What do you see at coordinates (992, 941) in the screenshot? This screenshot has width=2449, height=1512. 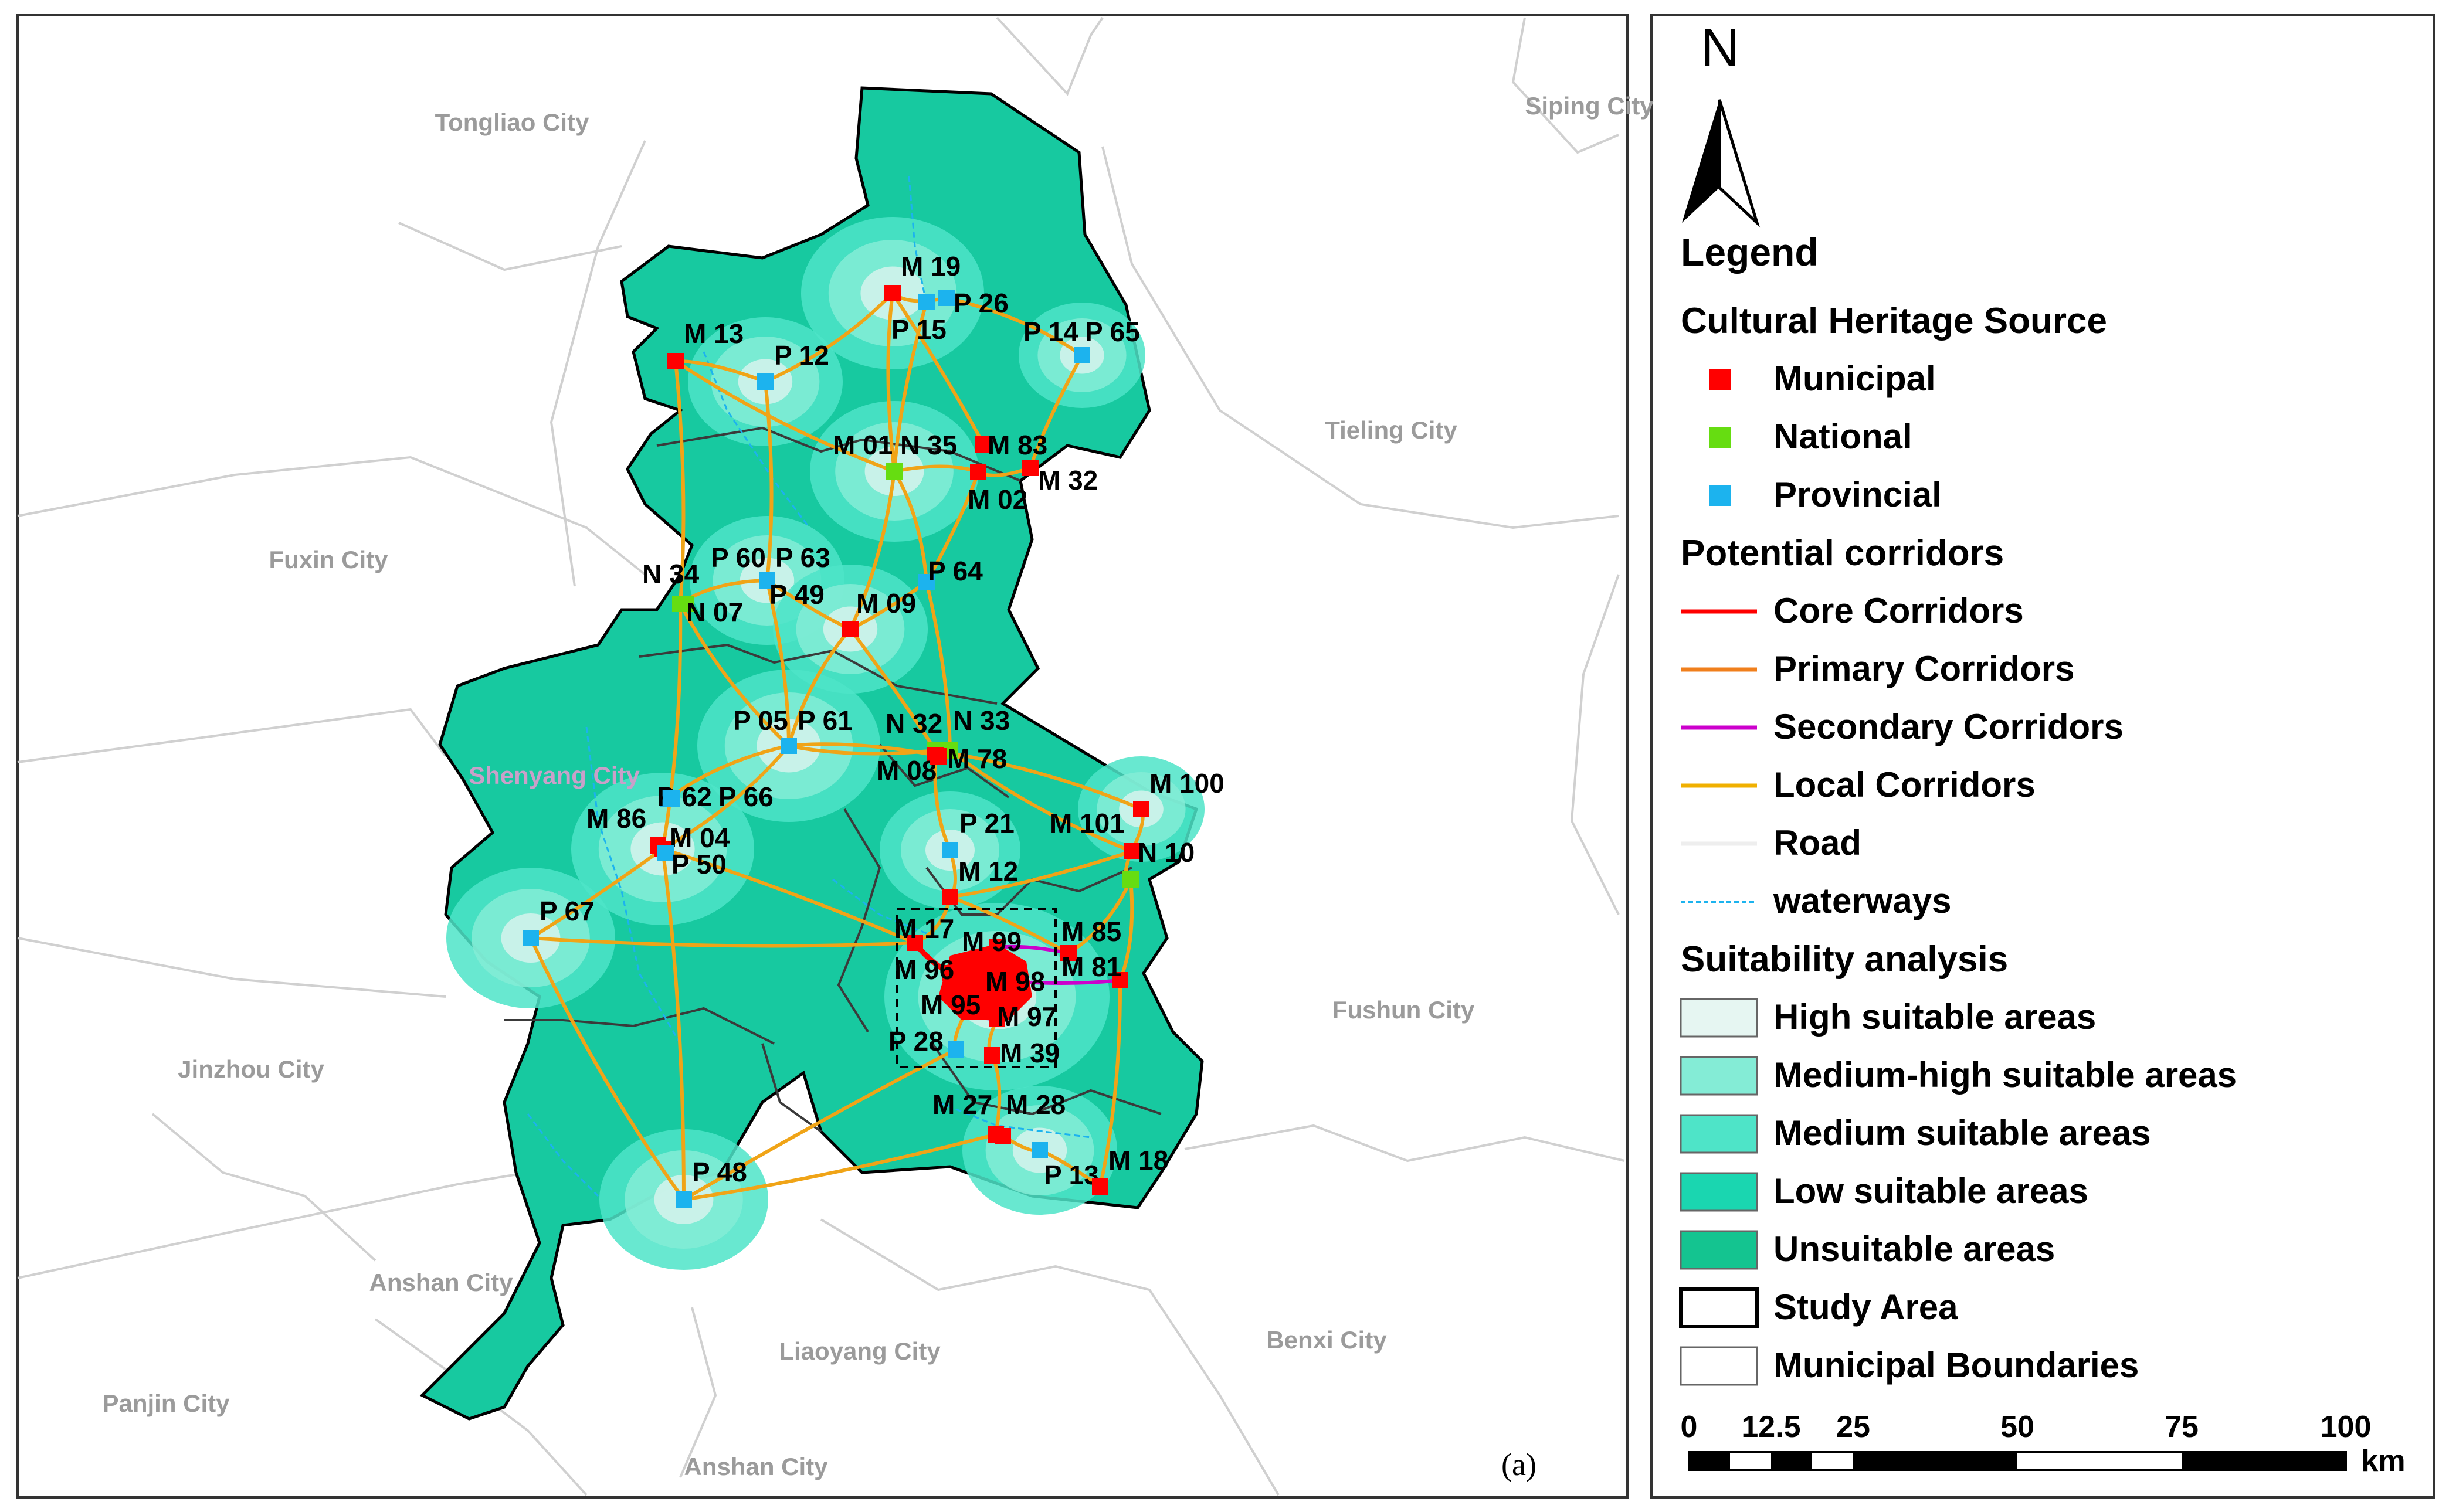 I see `site-label-m-99: M 99` at bounding box center [992, 941].